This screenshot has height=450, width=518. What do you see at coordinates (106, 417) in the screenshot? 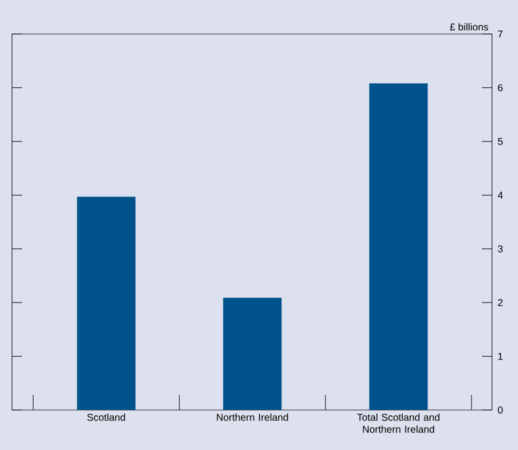
I see `x-tick-label: Scotland` at bounding box center [106, 417].